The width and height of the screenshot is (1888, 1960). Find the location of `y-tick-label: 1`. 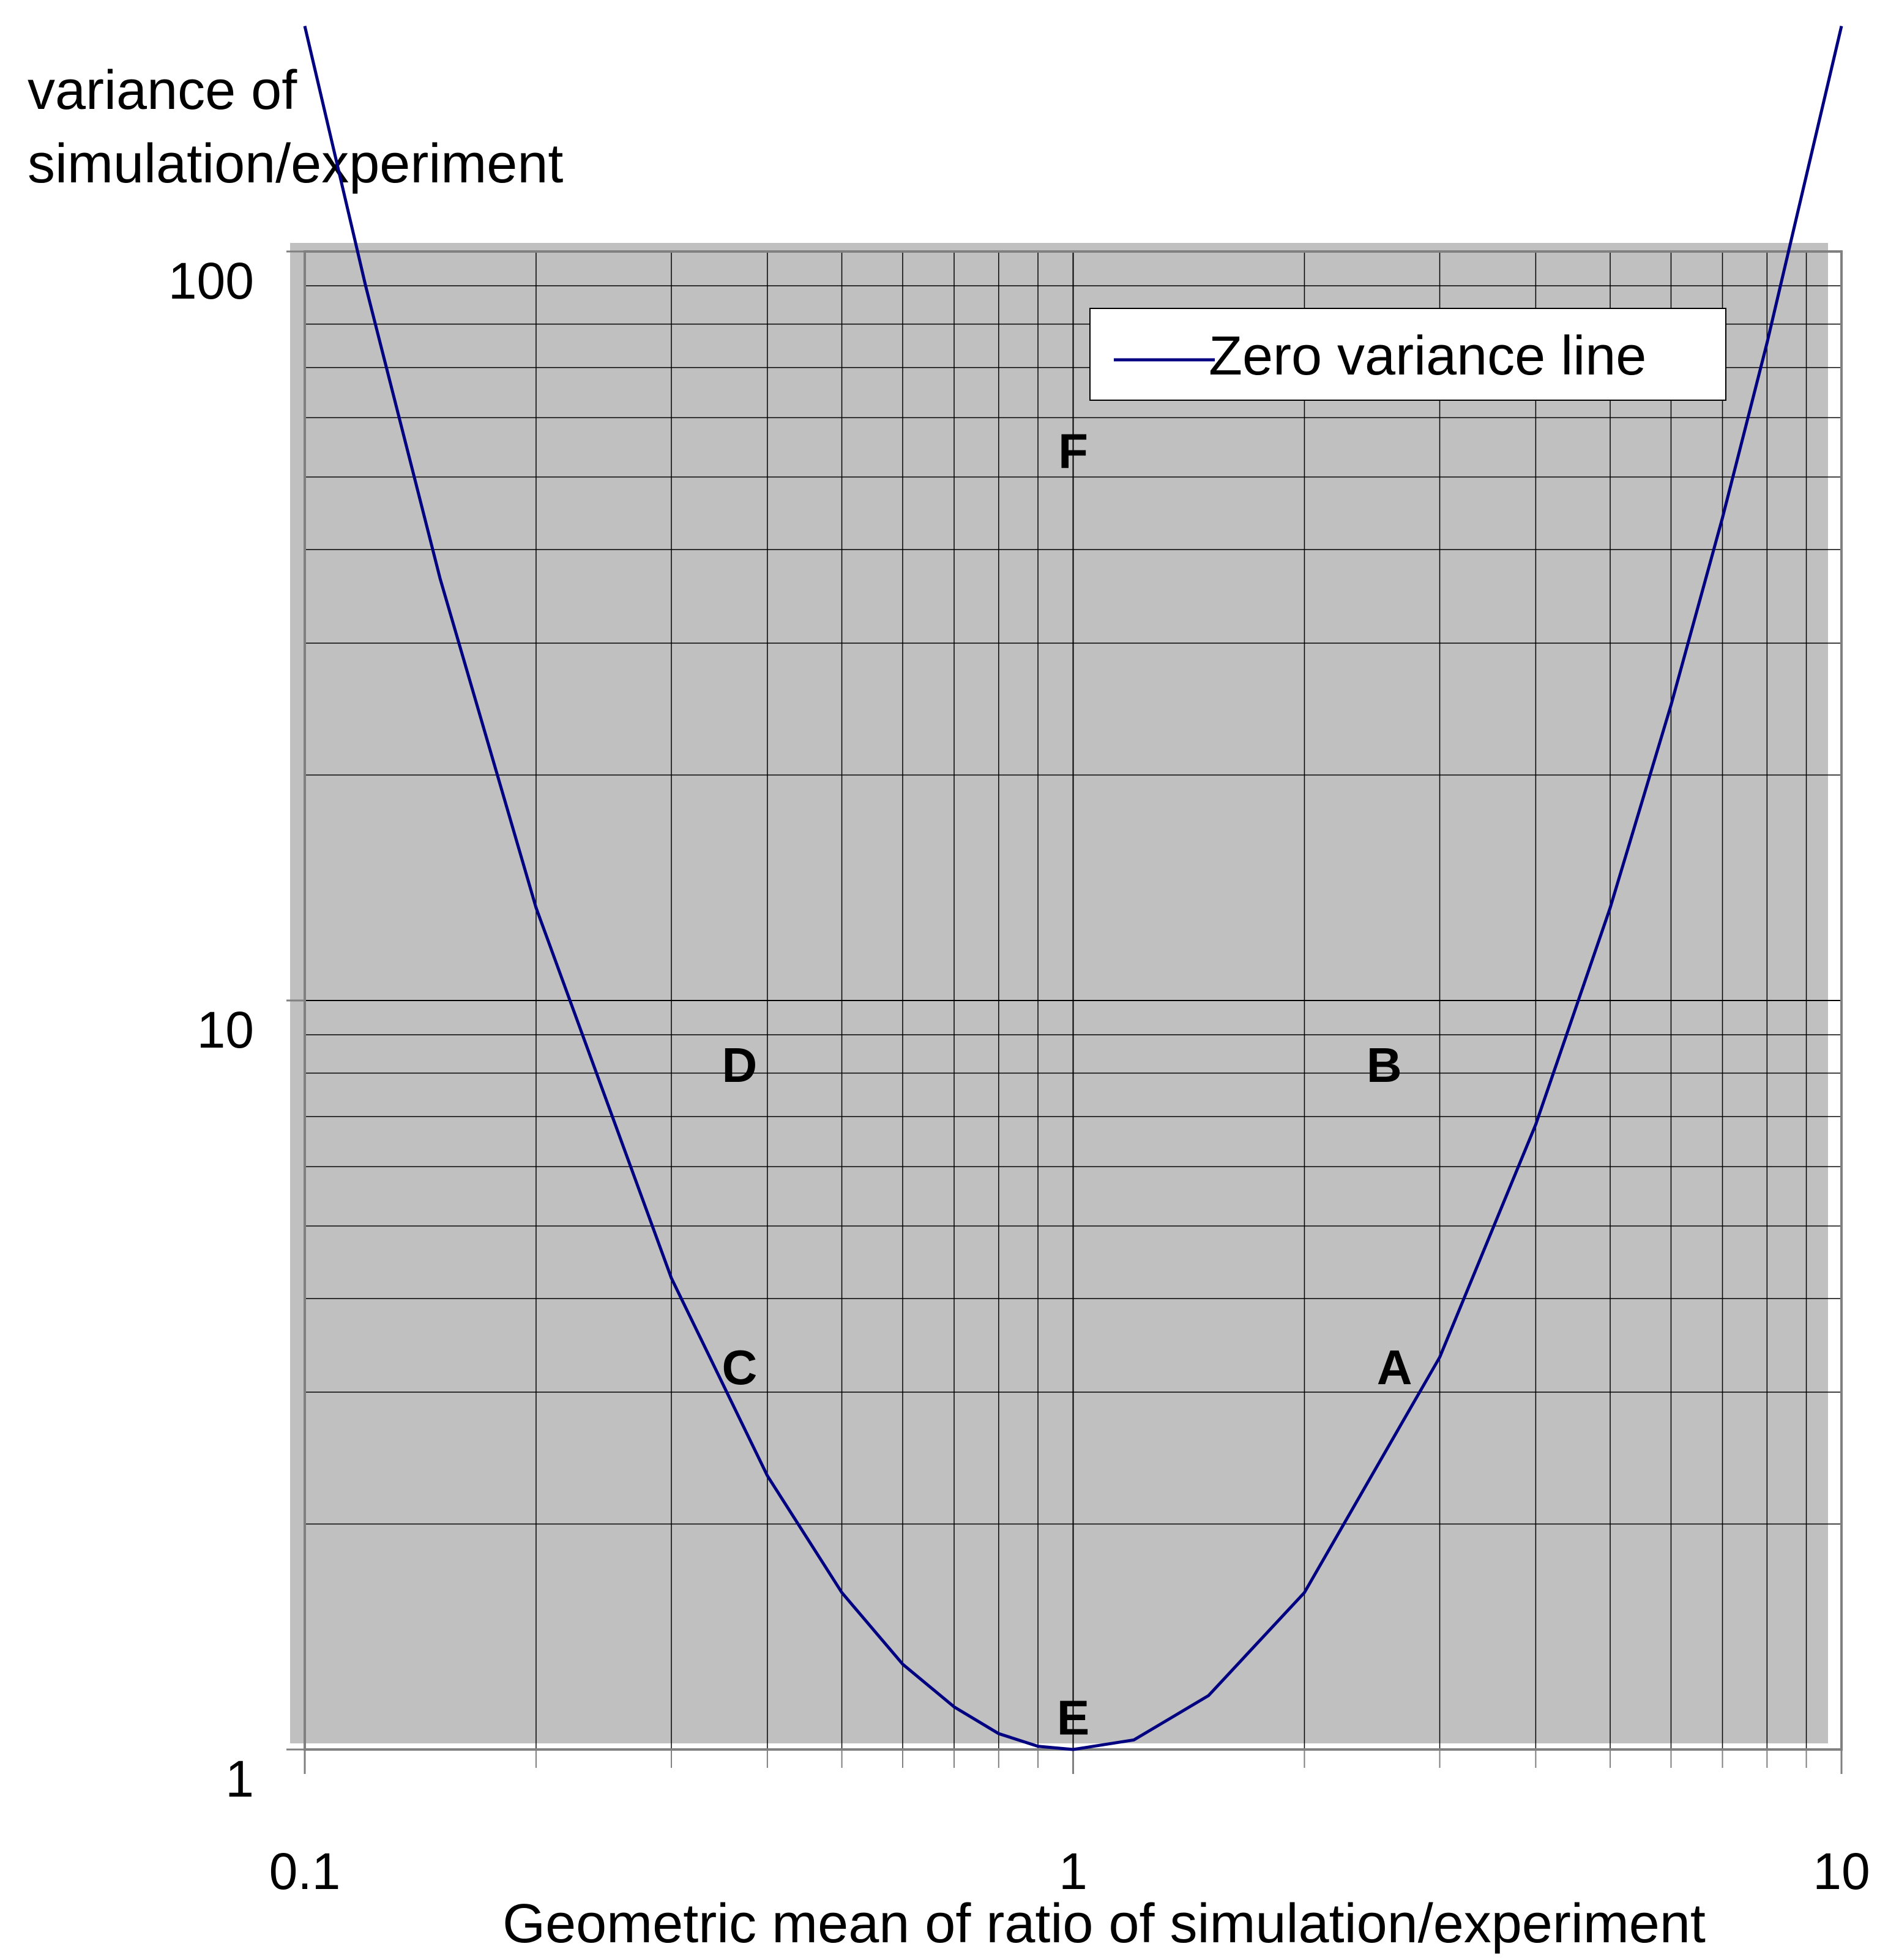

y-tick-label: 1 is located at coordinates (239, 1779).